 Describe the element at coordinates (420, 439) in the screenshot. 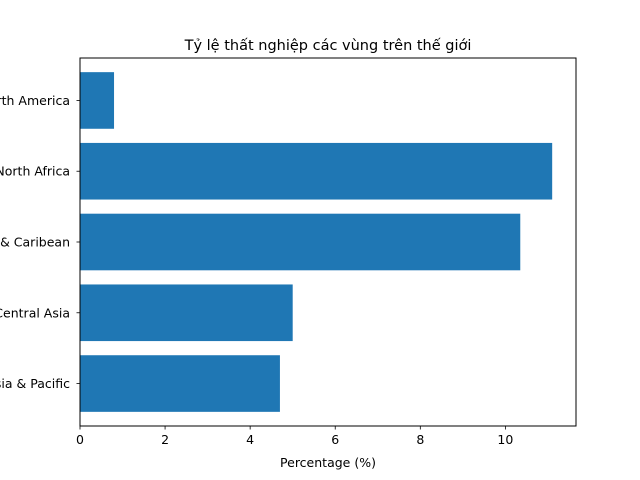

I see `x-tick-label-4: 8` at that location.